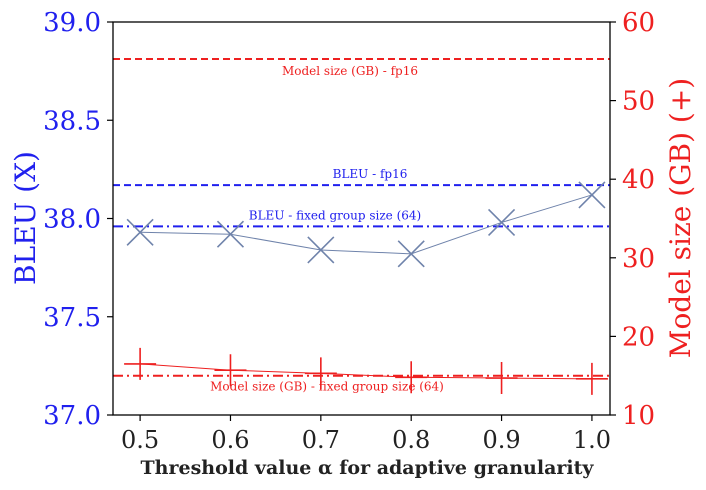  What do you see at coordinates (501, 440) in the screenshot?
I see `x-tick-label: 0.9` at bounding box center [501, 440].